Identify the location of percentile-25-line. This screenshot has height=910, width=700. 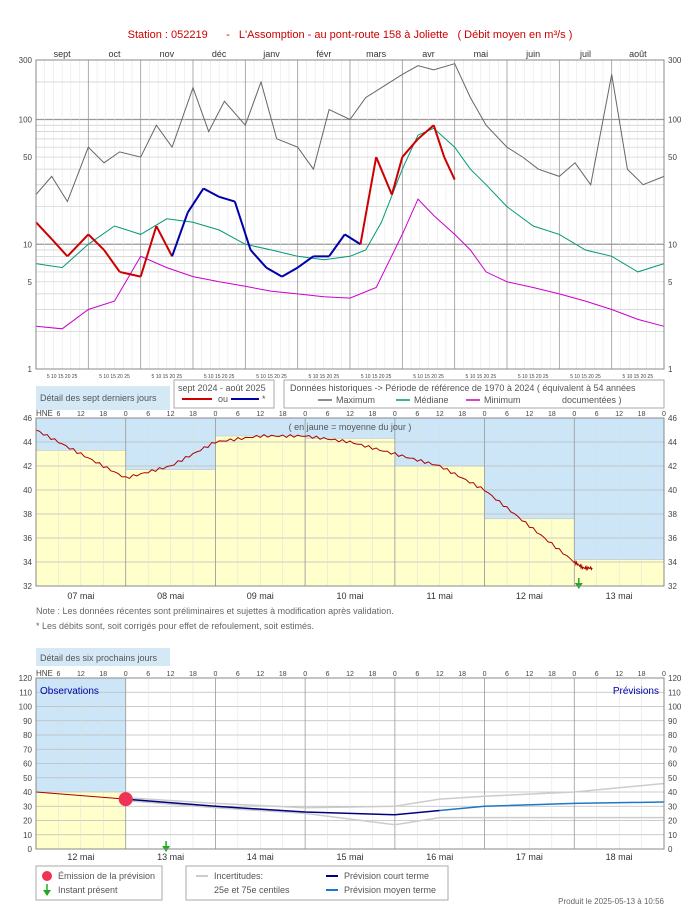
(394, 812).